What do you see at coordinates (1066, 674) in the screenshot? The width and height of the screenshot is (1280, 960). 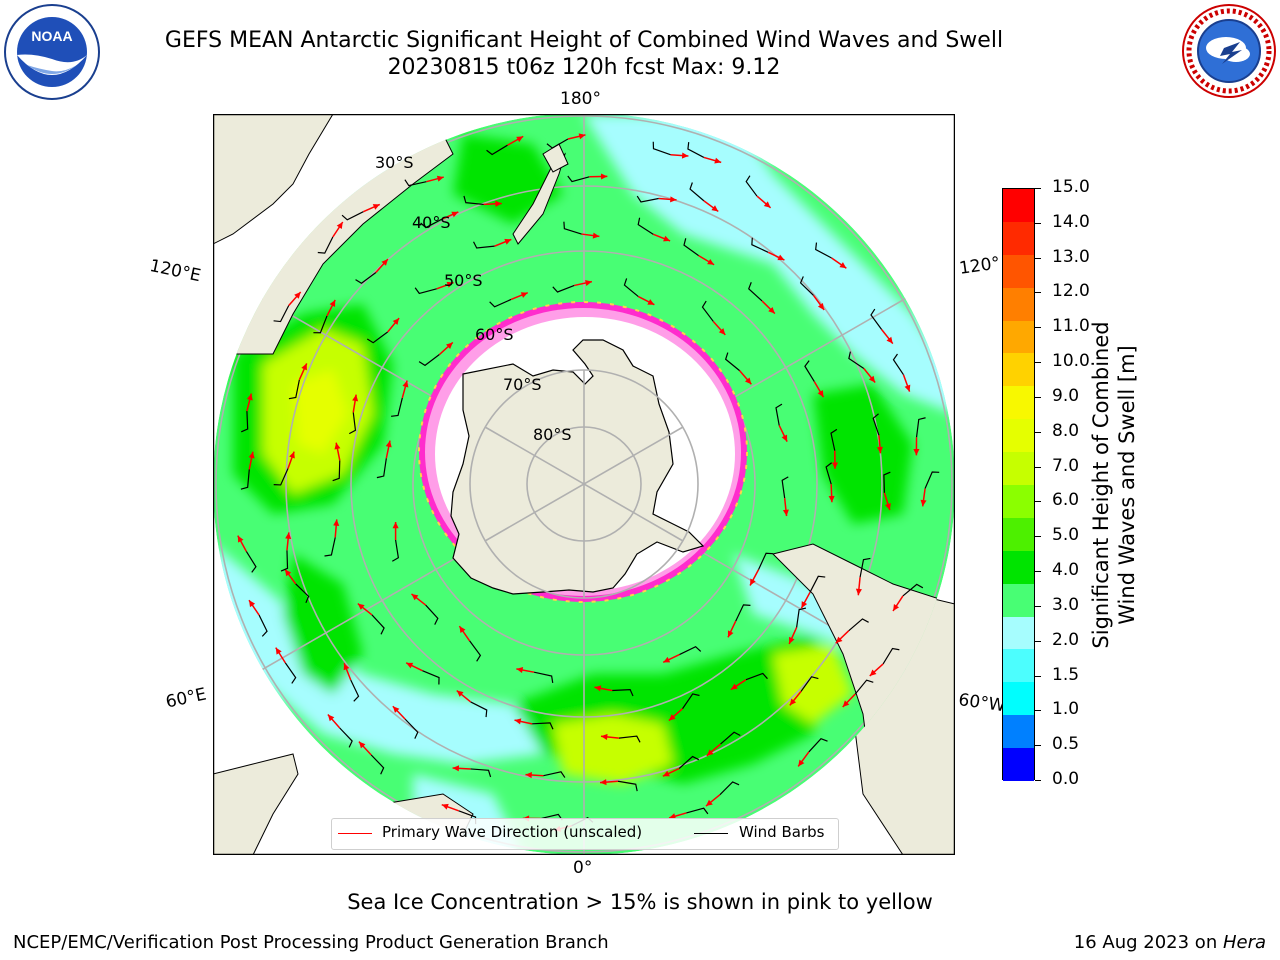 I see `colorbar-tick-label: 1.5` at bounding box center [1066, 674].